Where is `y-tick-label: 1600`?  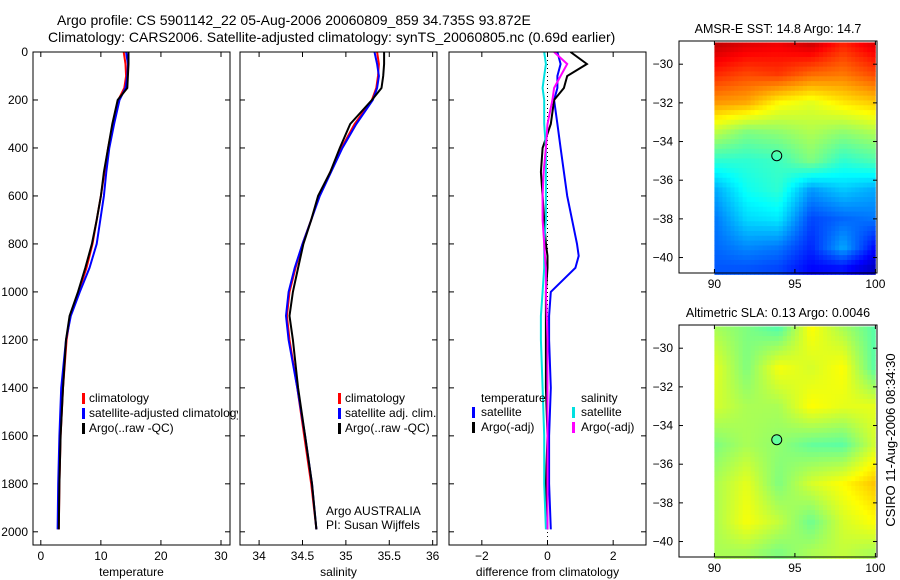 y-tick-label: 1600 is located at coordinates (14, 436).